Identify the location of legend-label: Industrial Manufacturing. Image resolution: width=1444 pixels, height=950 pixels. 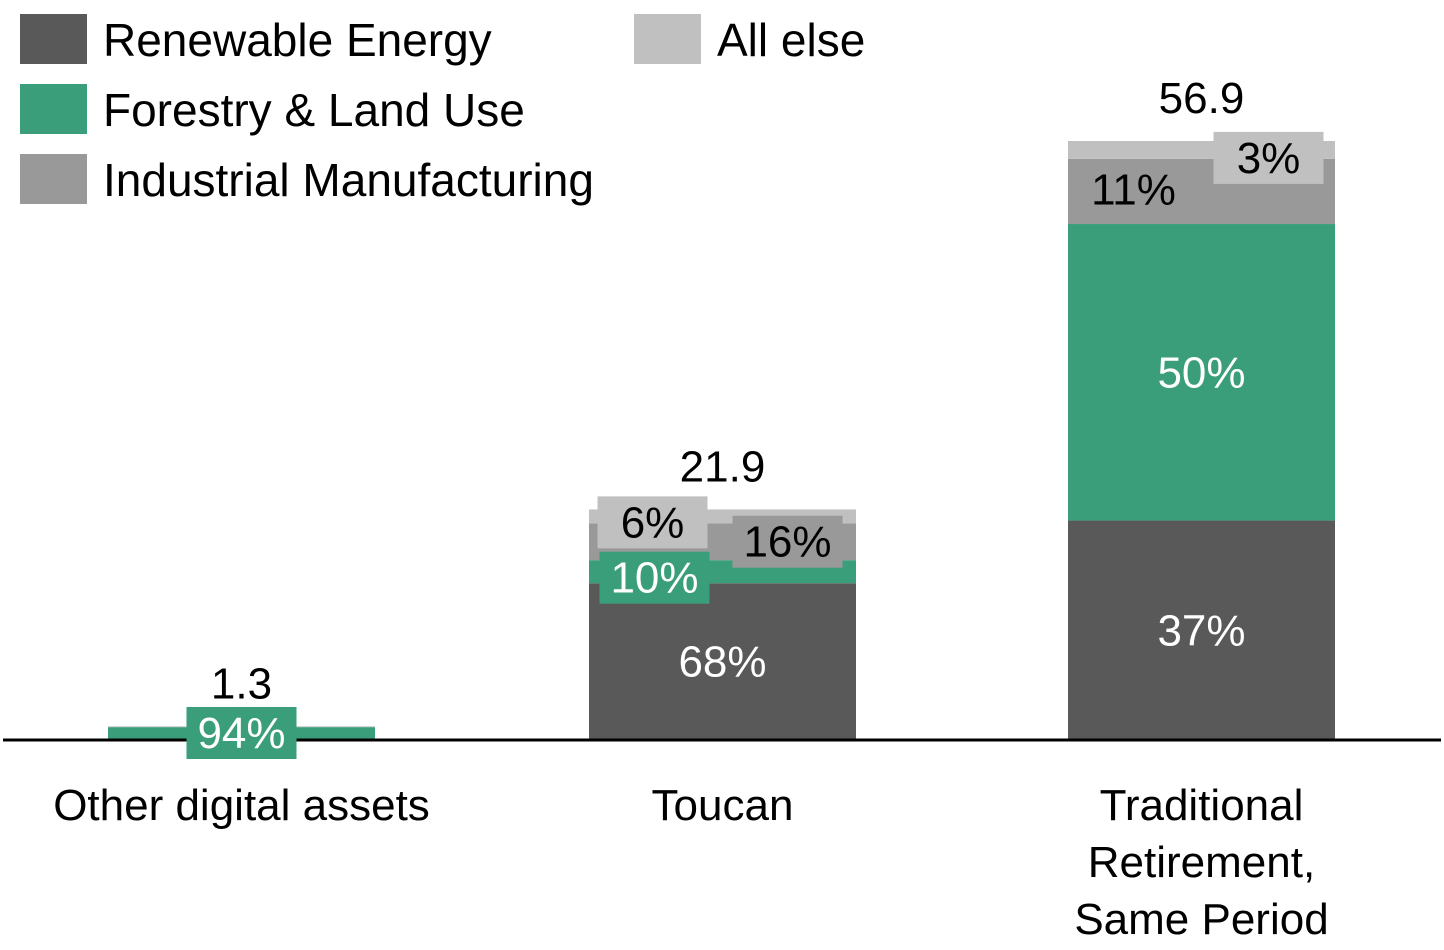
(348, 180).